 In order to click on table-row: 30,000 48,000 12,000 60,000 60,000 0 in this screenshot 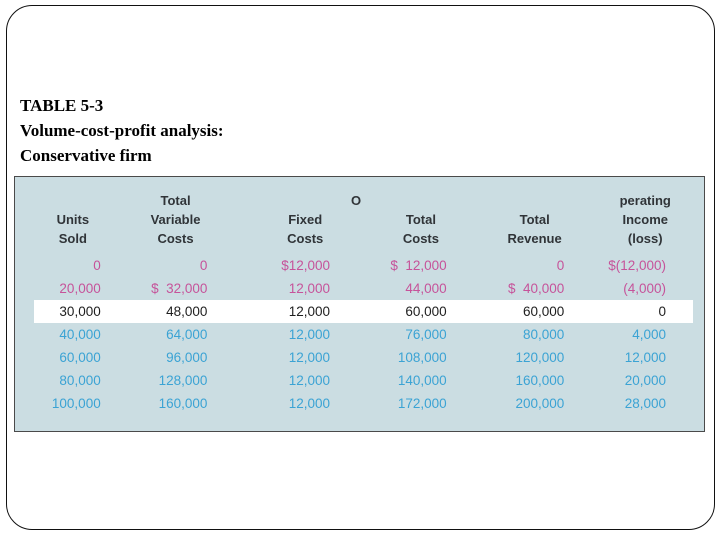, I will do `click(359, 311)`.